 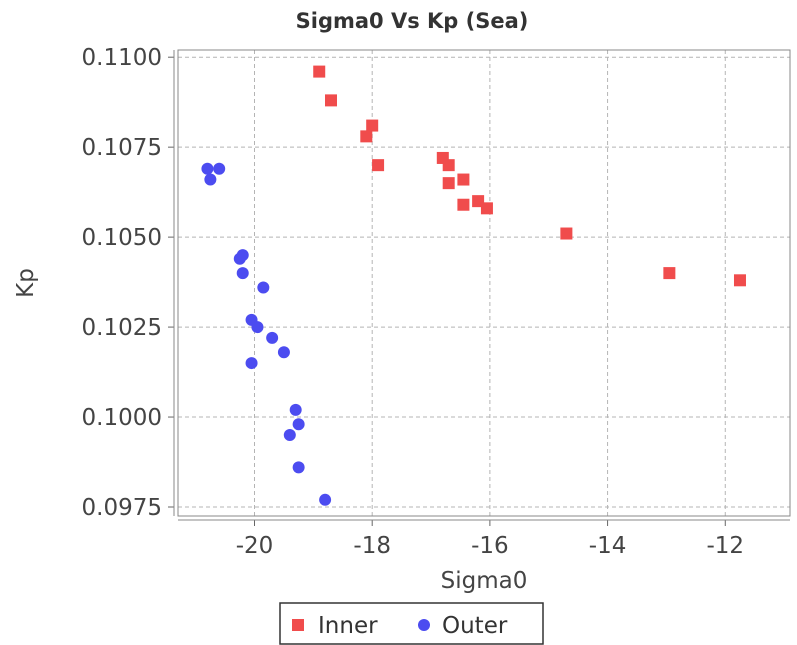 I want to click on x-tick-label: -12, so click(x=725, y=546).